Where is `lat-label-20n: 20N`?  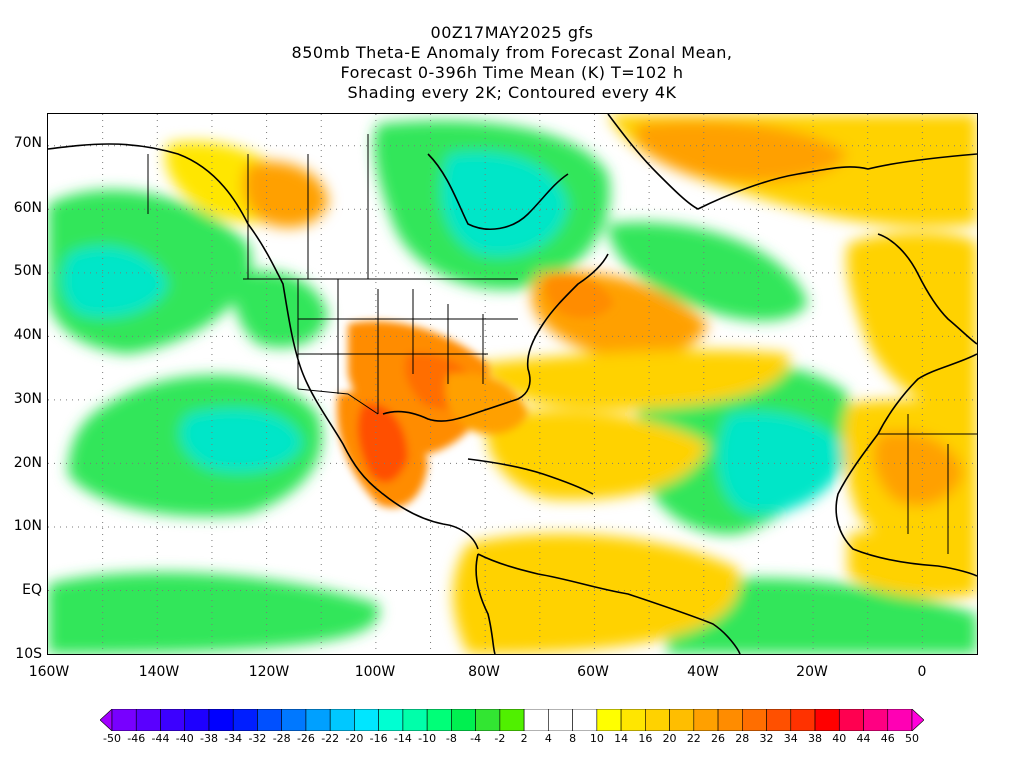 lat-label-20n: 20N is located at coordinates (27, 463).